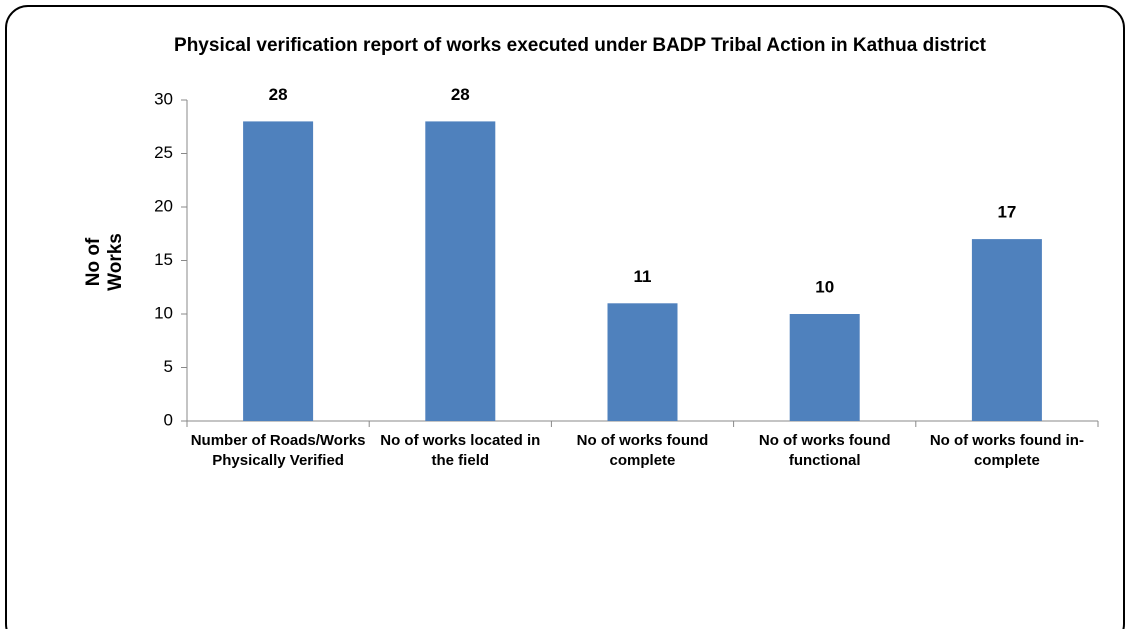  What do you see at coordinates (163, 205) in the screenshot?
I see `y-tick-label: 20` at bounding box center [163, 205].